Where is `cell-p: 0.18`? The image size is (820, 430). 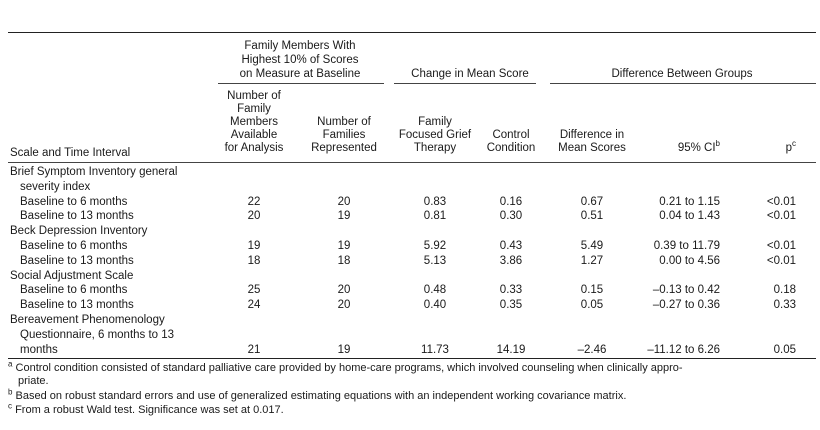
cell-p: 0.18 is located at coordinates (784, 290).